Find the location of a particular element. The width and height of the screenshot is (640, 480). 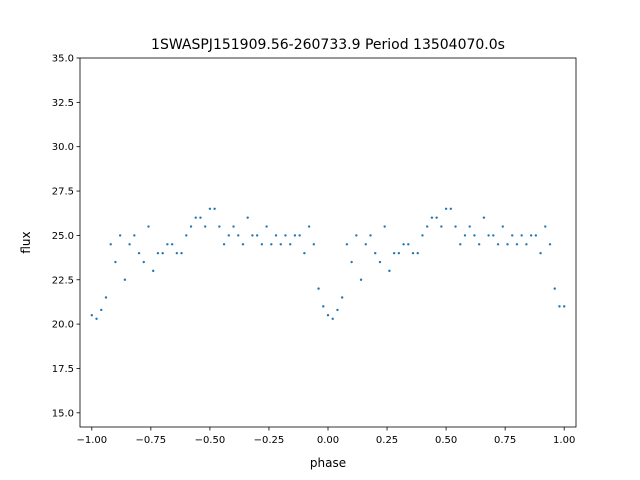

y-axis-ticks: 15.0 17.5 20.0 22.5 25.0 27.5 30.0 32.5 35.0 is located at coordinates (66, 236).